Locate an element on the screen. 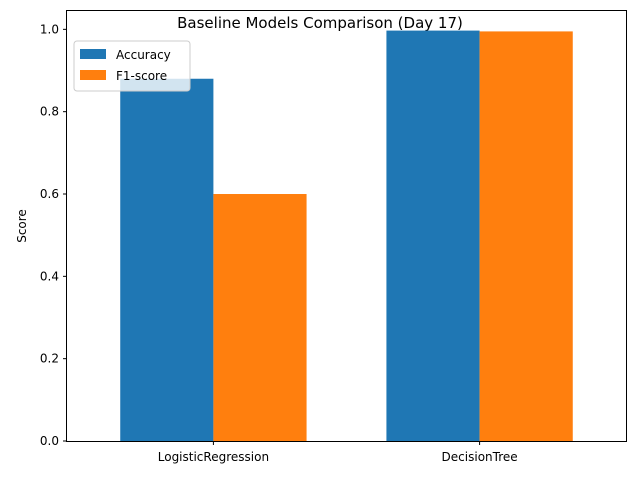 The image size is (640, 480). y-tick-label: 1.0 is located at coordinates (49, 29).